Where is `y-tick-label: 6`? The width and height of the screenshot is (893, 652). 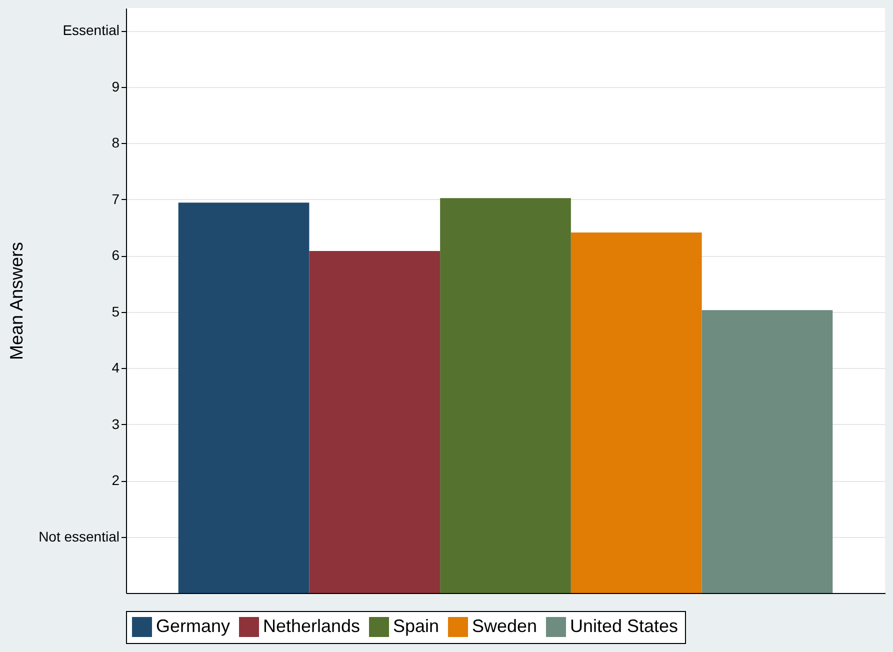 y-tick-label: 6 is located at coordinates (116, 255).